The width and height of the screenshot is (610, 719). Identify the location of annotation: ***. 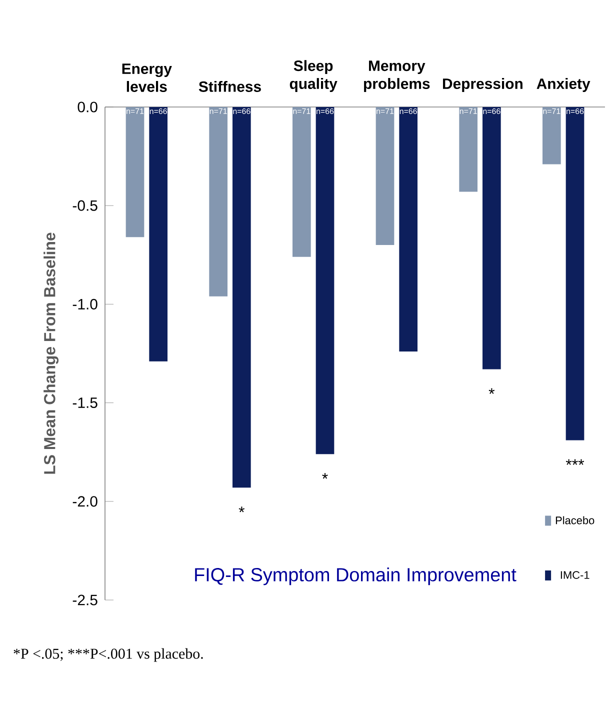
(575, 462).